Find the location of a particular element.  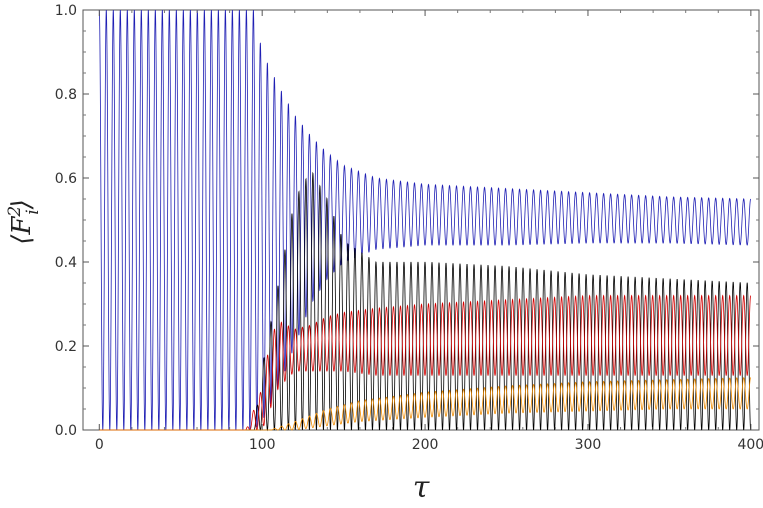

y-tick-label: 0.0 is located at coordinates (66, 431).